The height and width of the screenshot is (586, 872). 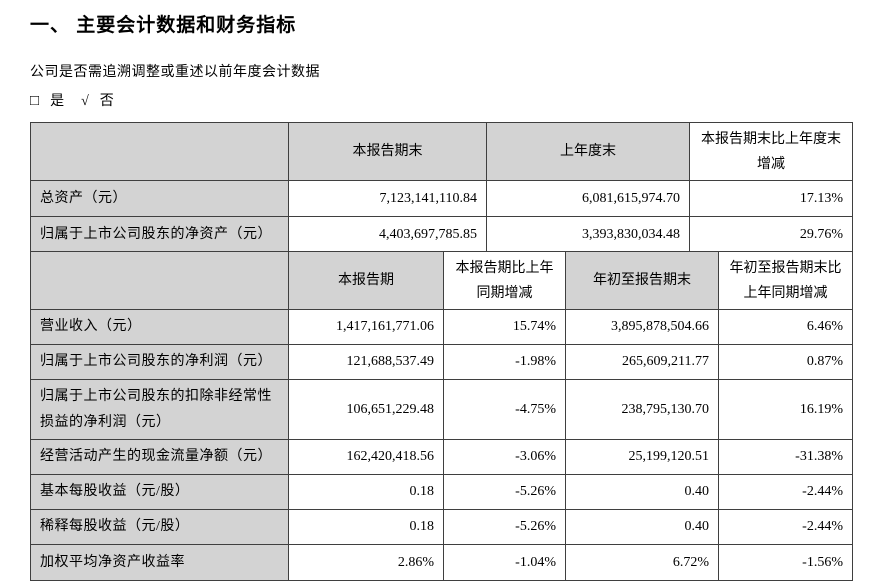 I want to click on value-cell: 6,081,615,974.70, so click(x=588, y=198).